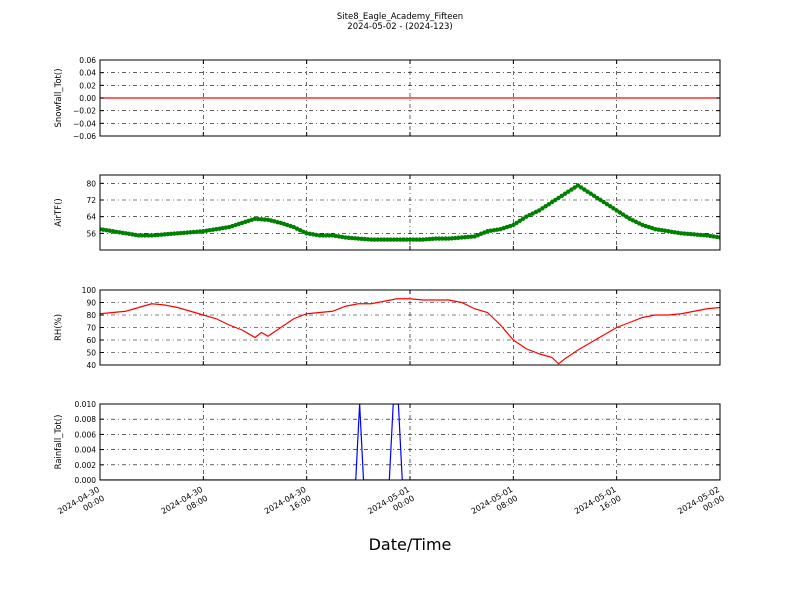 This screenshot has width=800, height=600. I want to click on x-tick-label: 2024-05-0200:00, so click(701, 505).